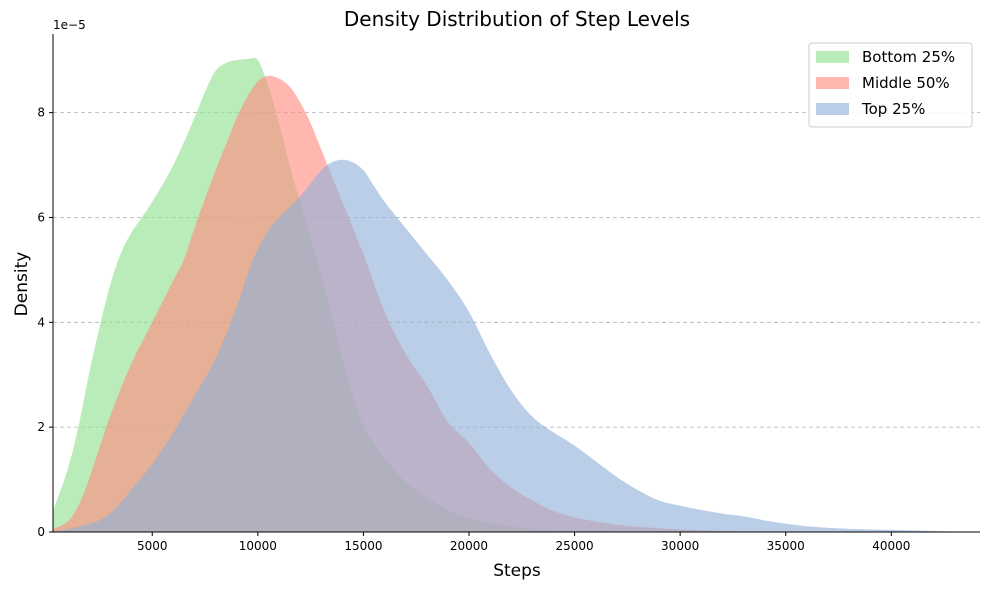  I want to click on y-tick-label: 6, so click(41, 217).